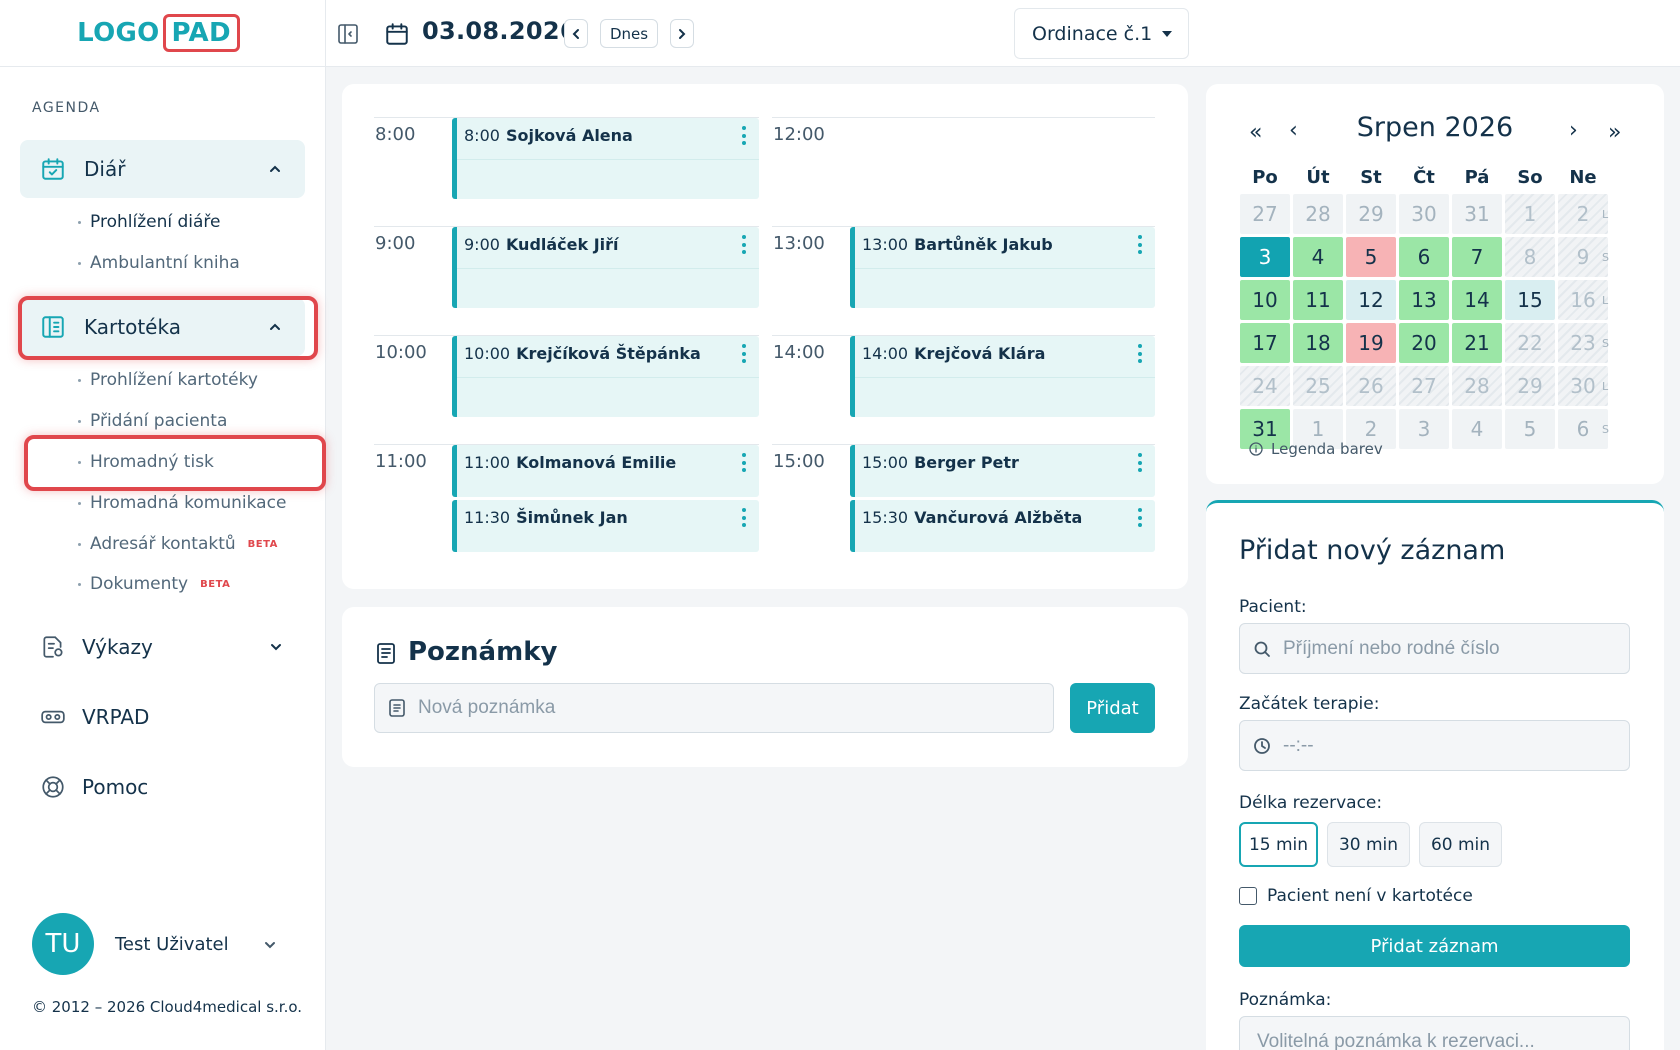 The width and height of the screenshot is (1680, 1050). What do you see at coordinates (1460, 844) in the screenshot?
I see `duration-60-button: 60 min` at bounding box center [1460, 844].